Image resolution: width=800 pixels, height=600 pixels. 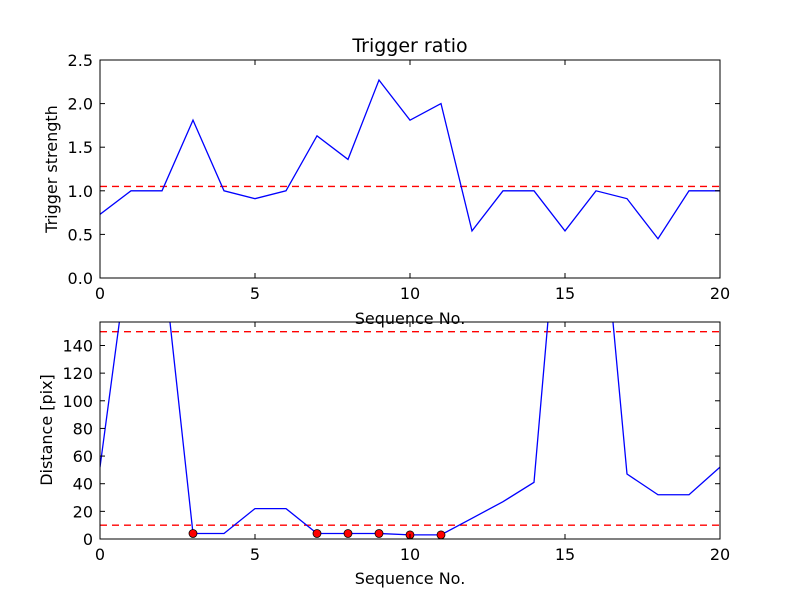 I want to click on y-tick-label: 2.0, so click(x=80, y=104).